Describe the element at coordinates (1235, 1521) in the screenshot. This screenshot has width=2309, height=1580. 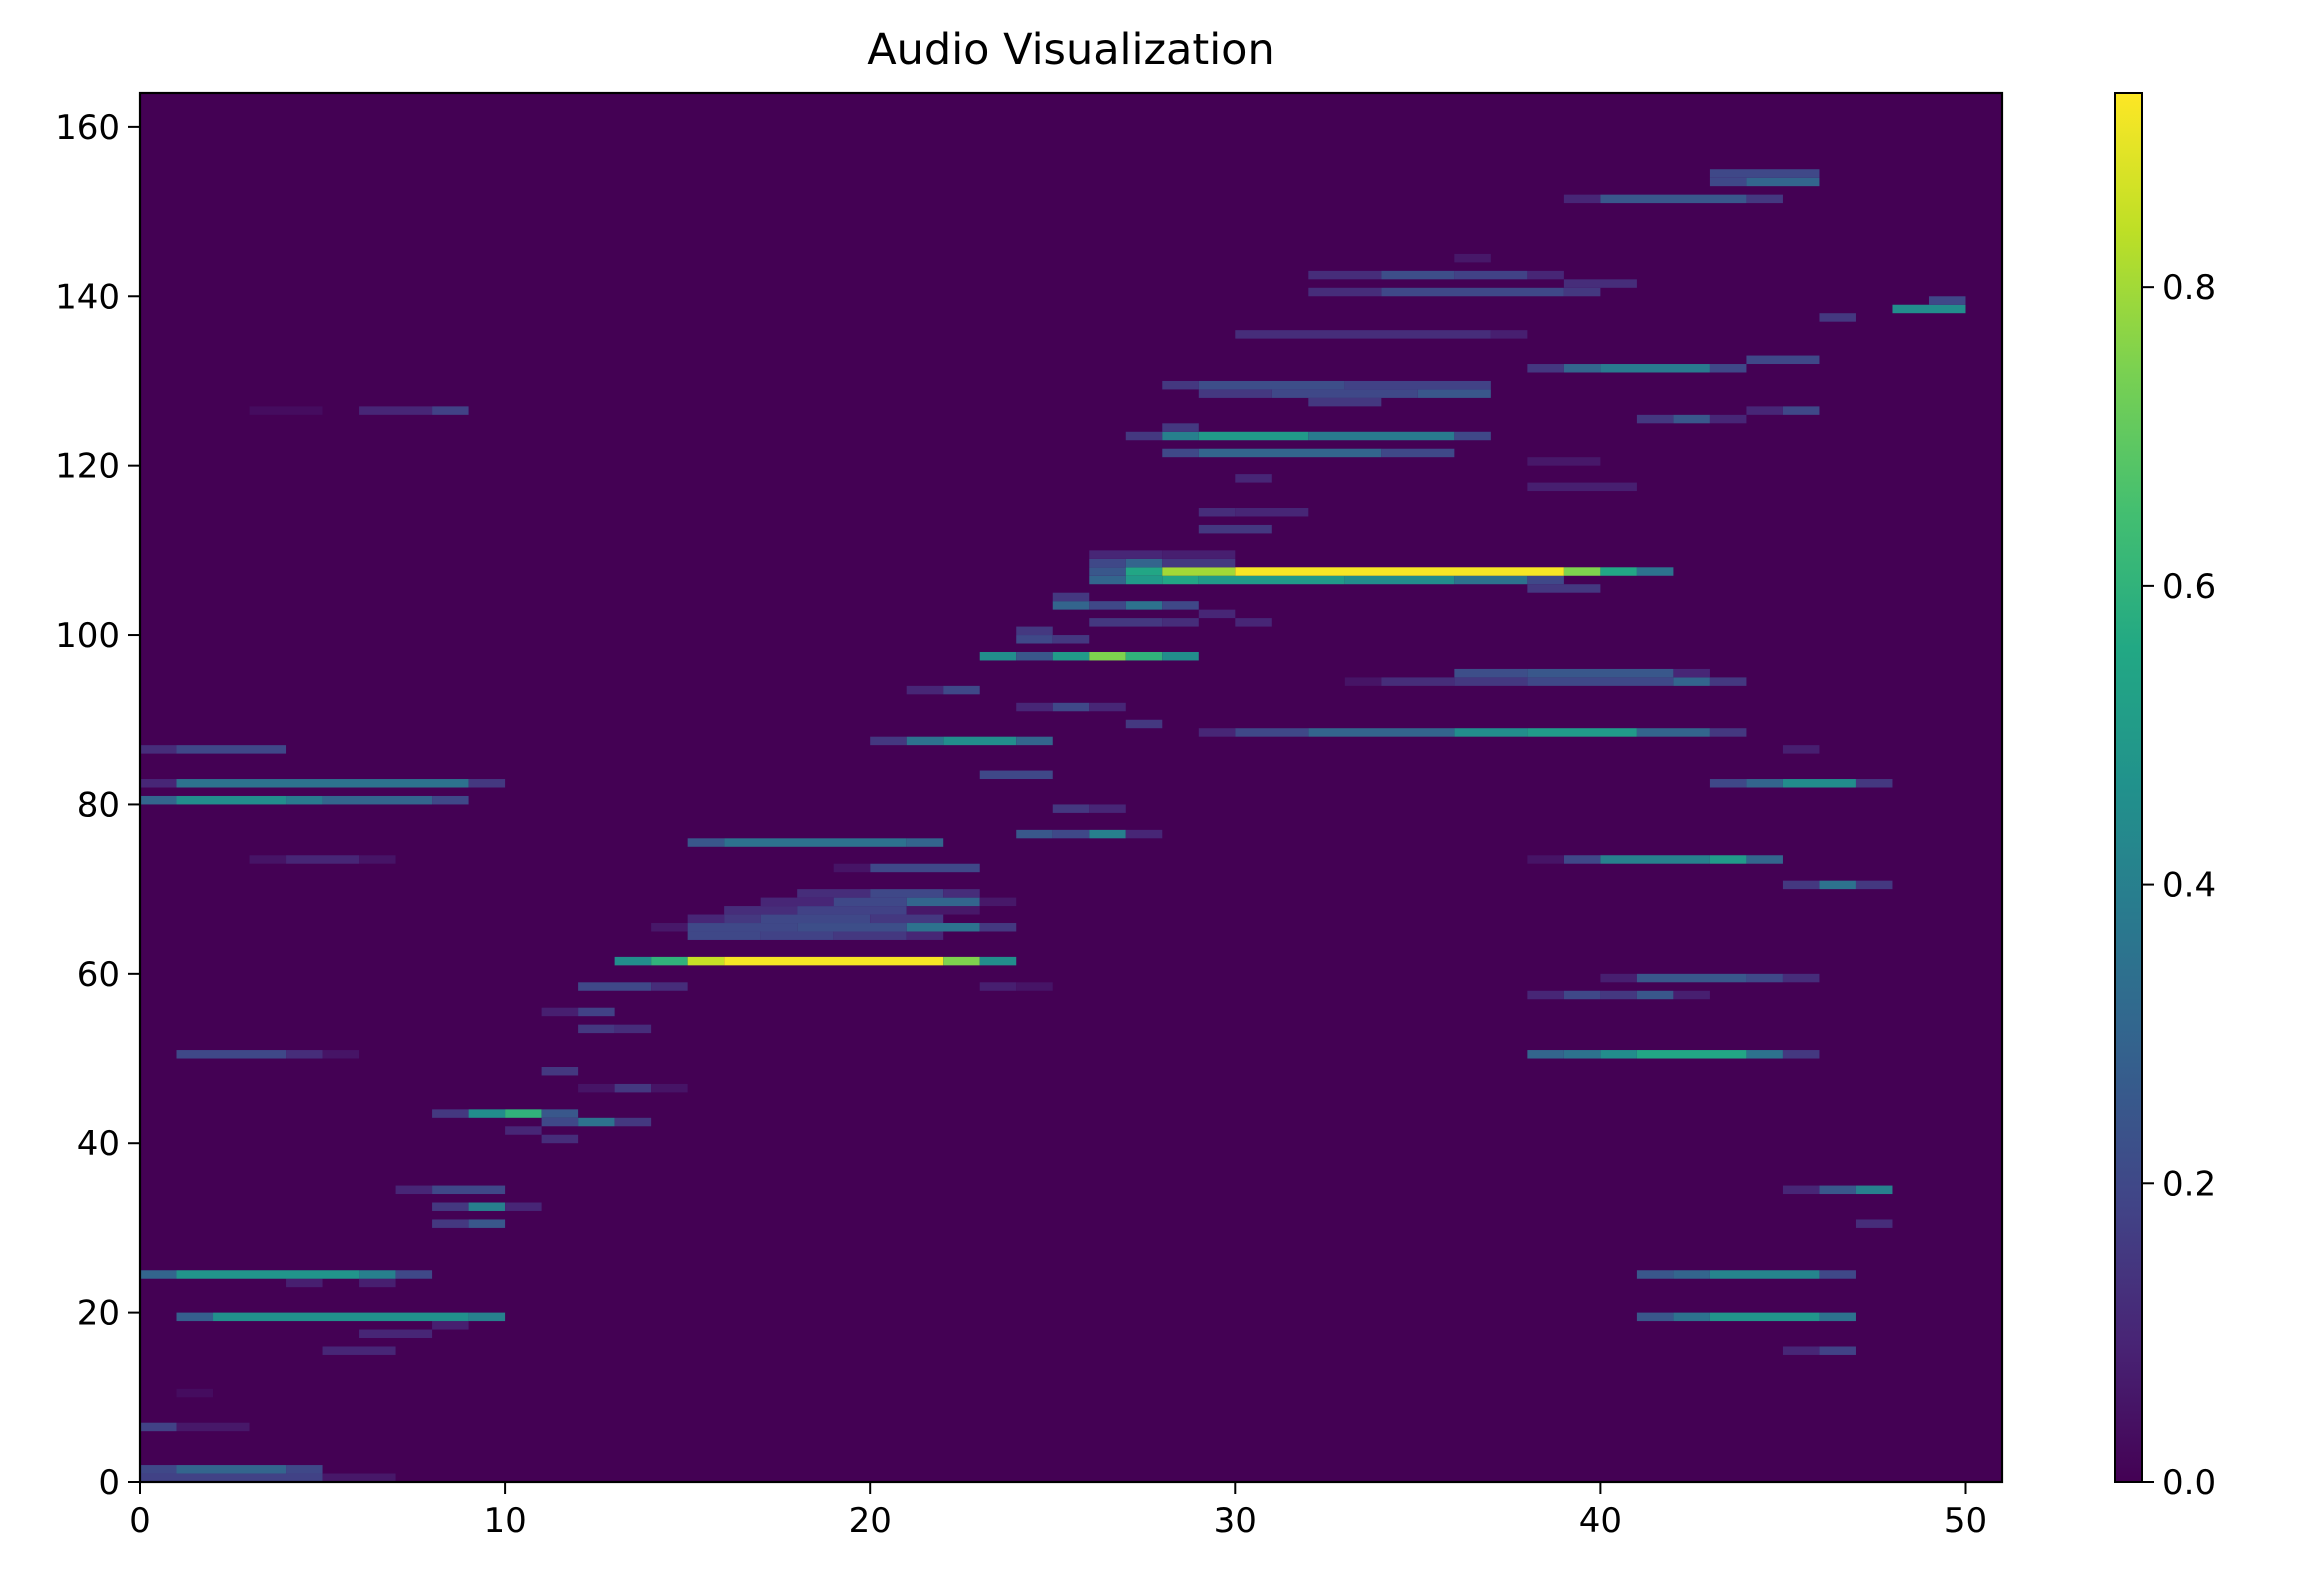
I see `x-tick-label: 30` at that location.